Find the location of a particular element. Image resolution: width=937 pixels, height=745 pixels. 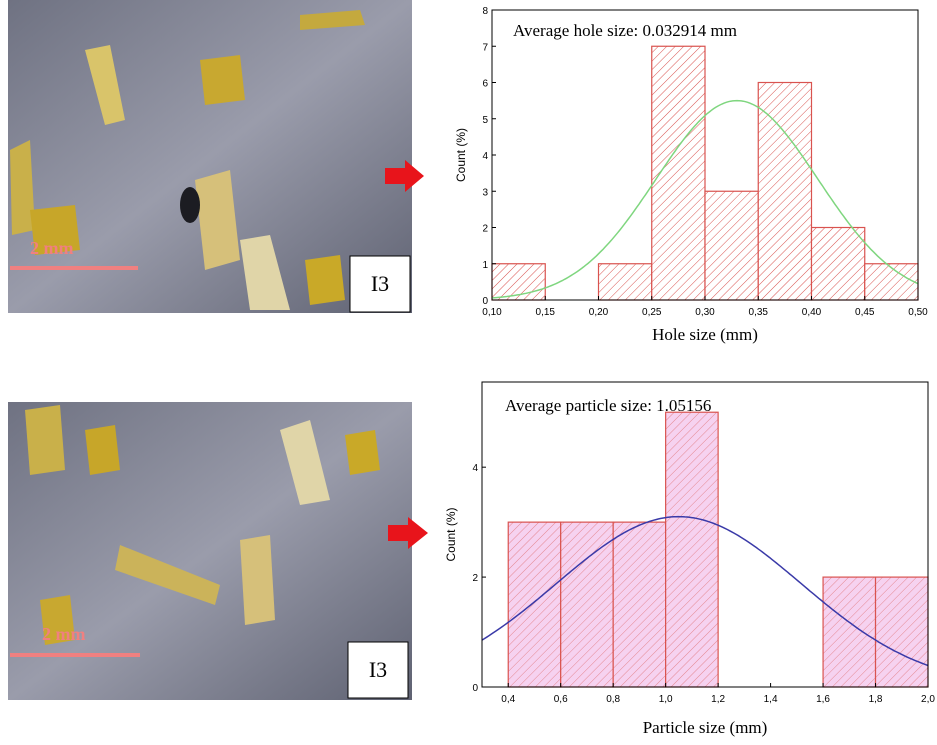

y-tick-label: 3 is located at coordinates (485, 192).